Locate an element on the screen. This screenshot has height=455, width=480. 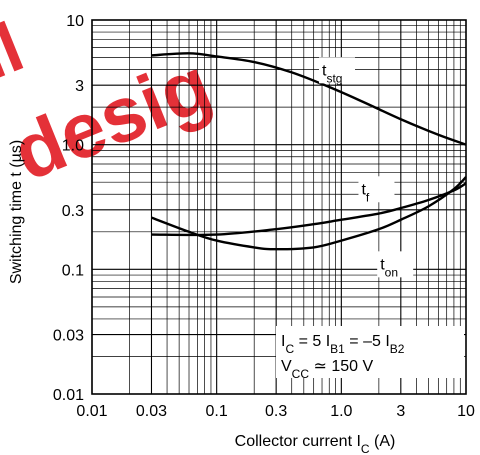
y-tick-label: 0.03 is located at coordinates (68, 336).